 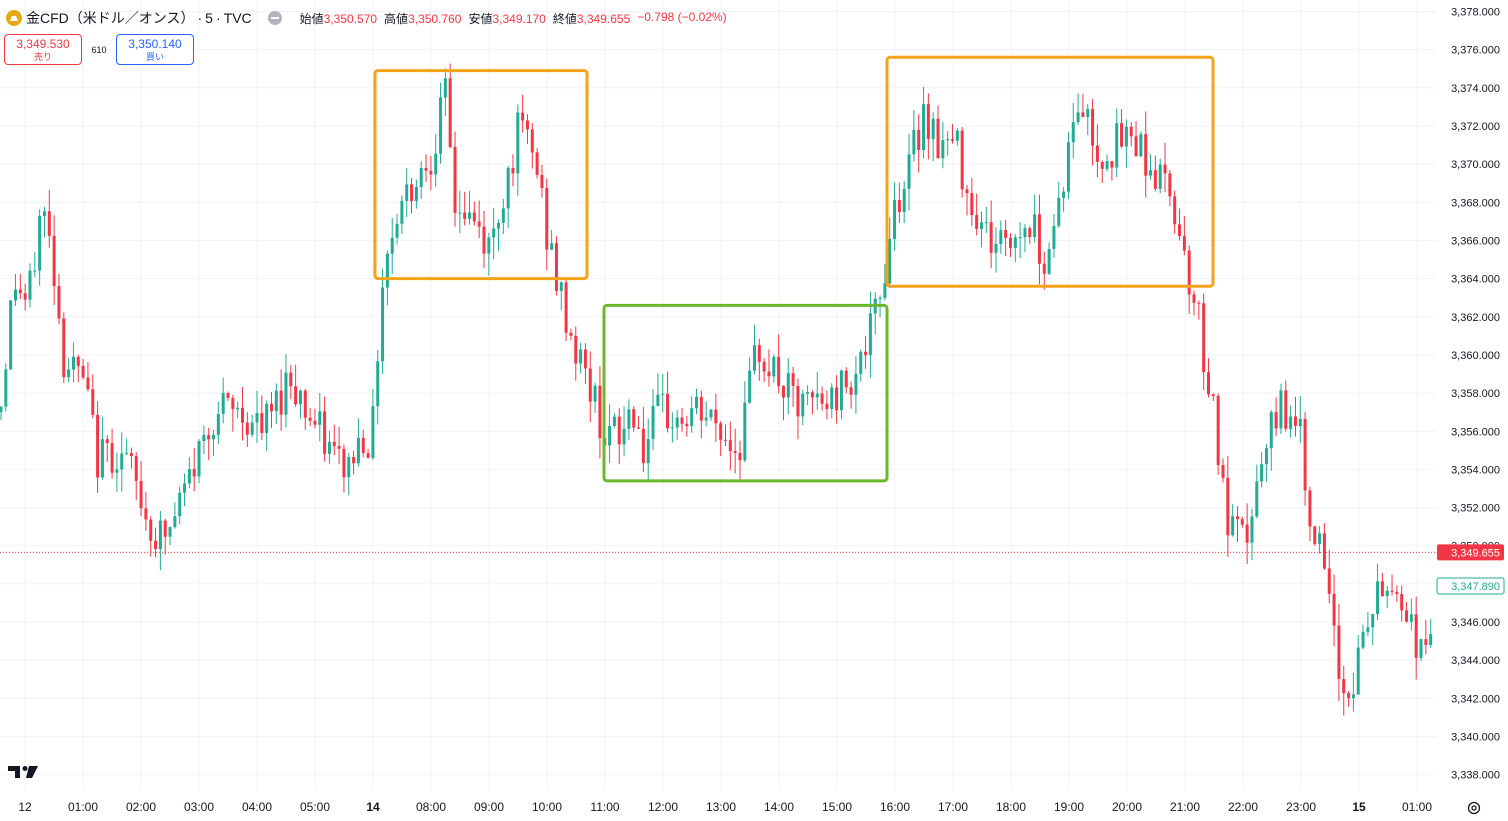 What do you see at coordinates (489, 807) in the screenshot?
I see `x-axis-tick-label: 09:00` at bounding box center [489, 807].